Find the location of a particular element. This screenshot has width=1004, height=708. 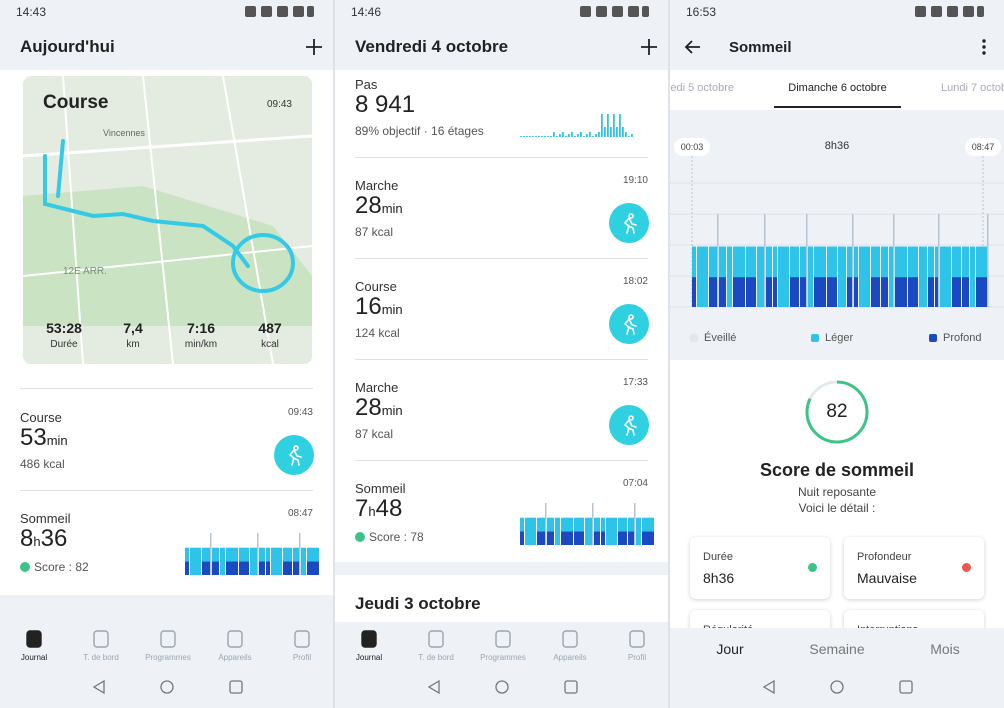

value-part: 16 is located at coordinates (368, 306).